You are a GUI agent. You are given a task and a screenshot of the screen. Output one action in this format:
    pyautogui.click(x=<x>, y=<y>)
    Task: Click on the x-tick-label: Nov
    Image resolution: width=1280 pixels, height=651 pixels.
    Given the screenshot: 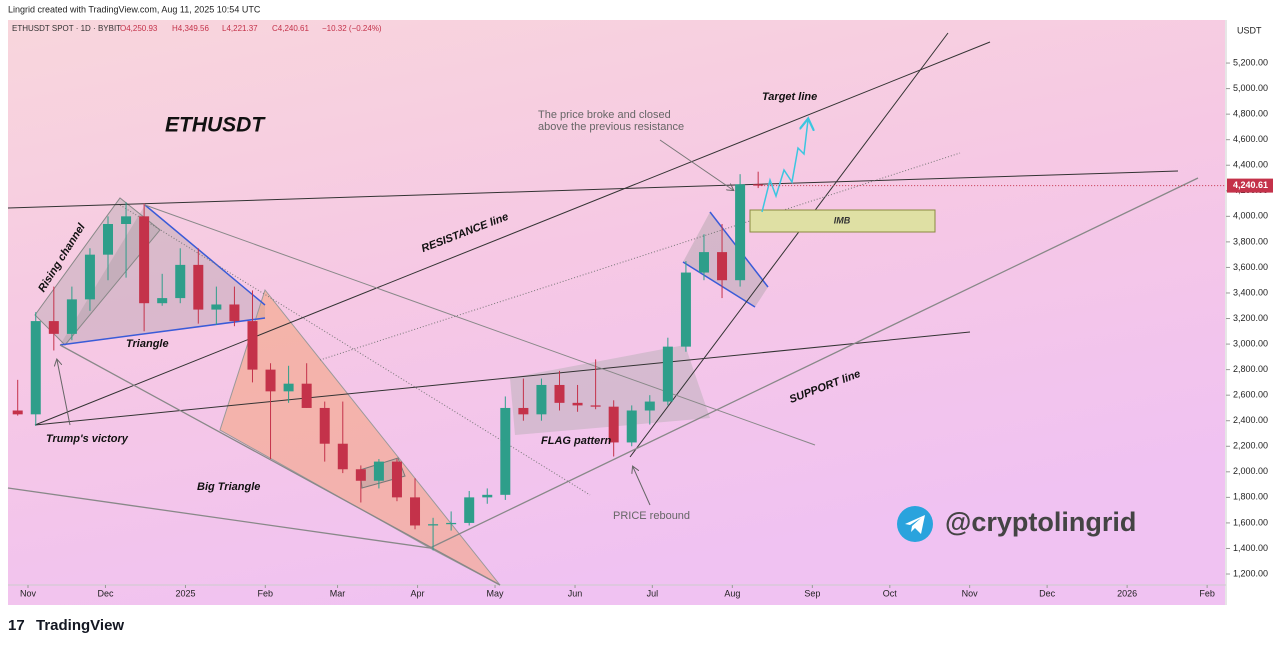 What is the action you would take?
    pyautogui.click(x=28, y=593)
    